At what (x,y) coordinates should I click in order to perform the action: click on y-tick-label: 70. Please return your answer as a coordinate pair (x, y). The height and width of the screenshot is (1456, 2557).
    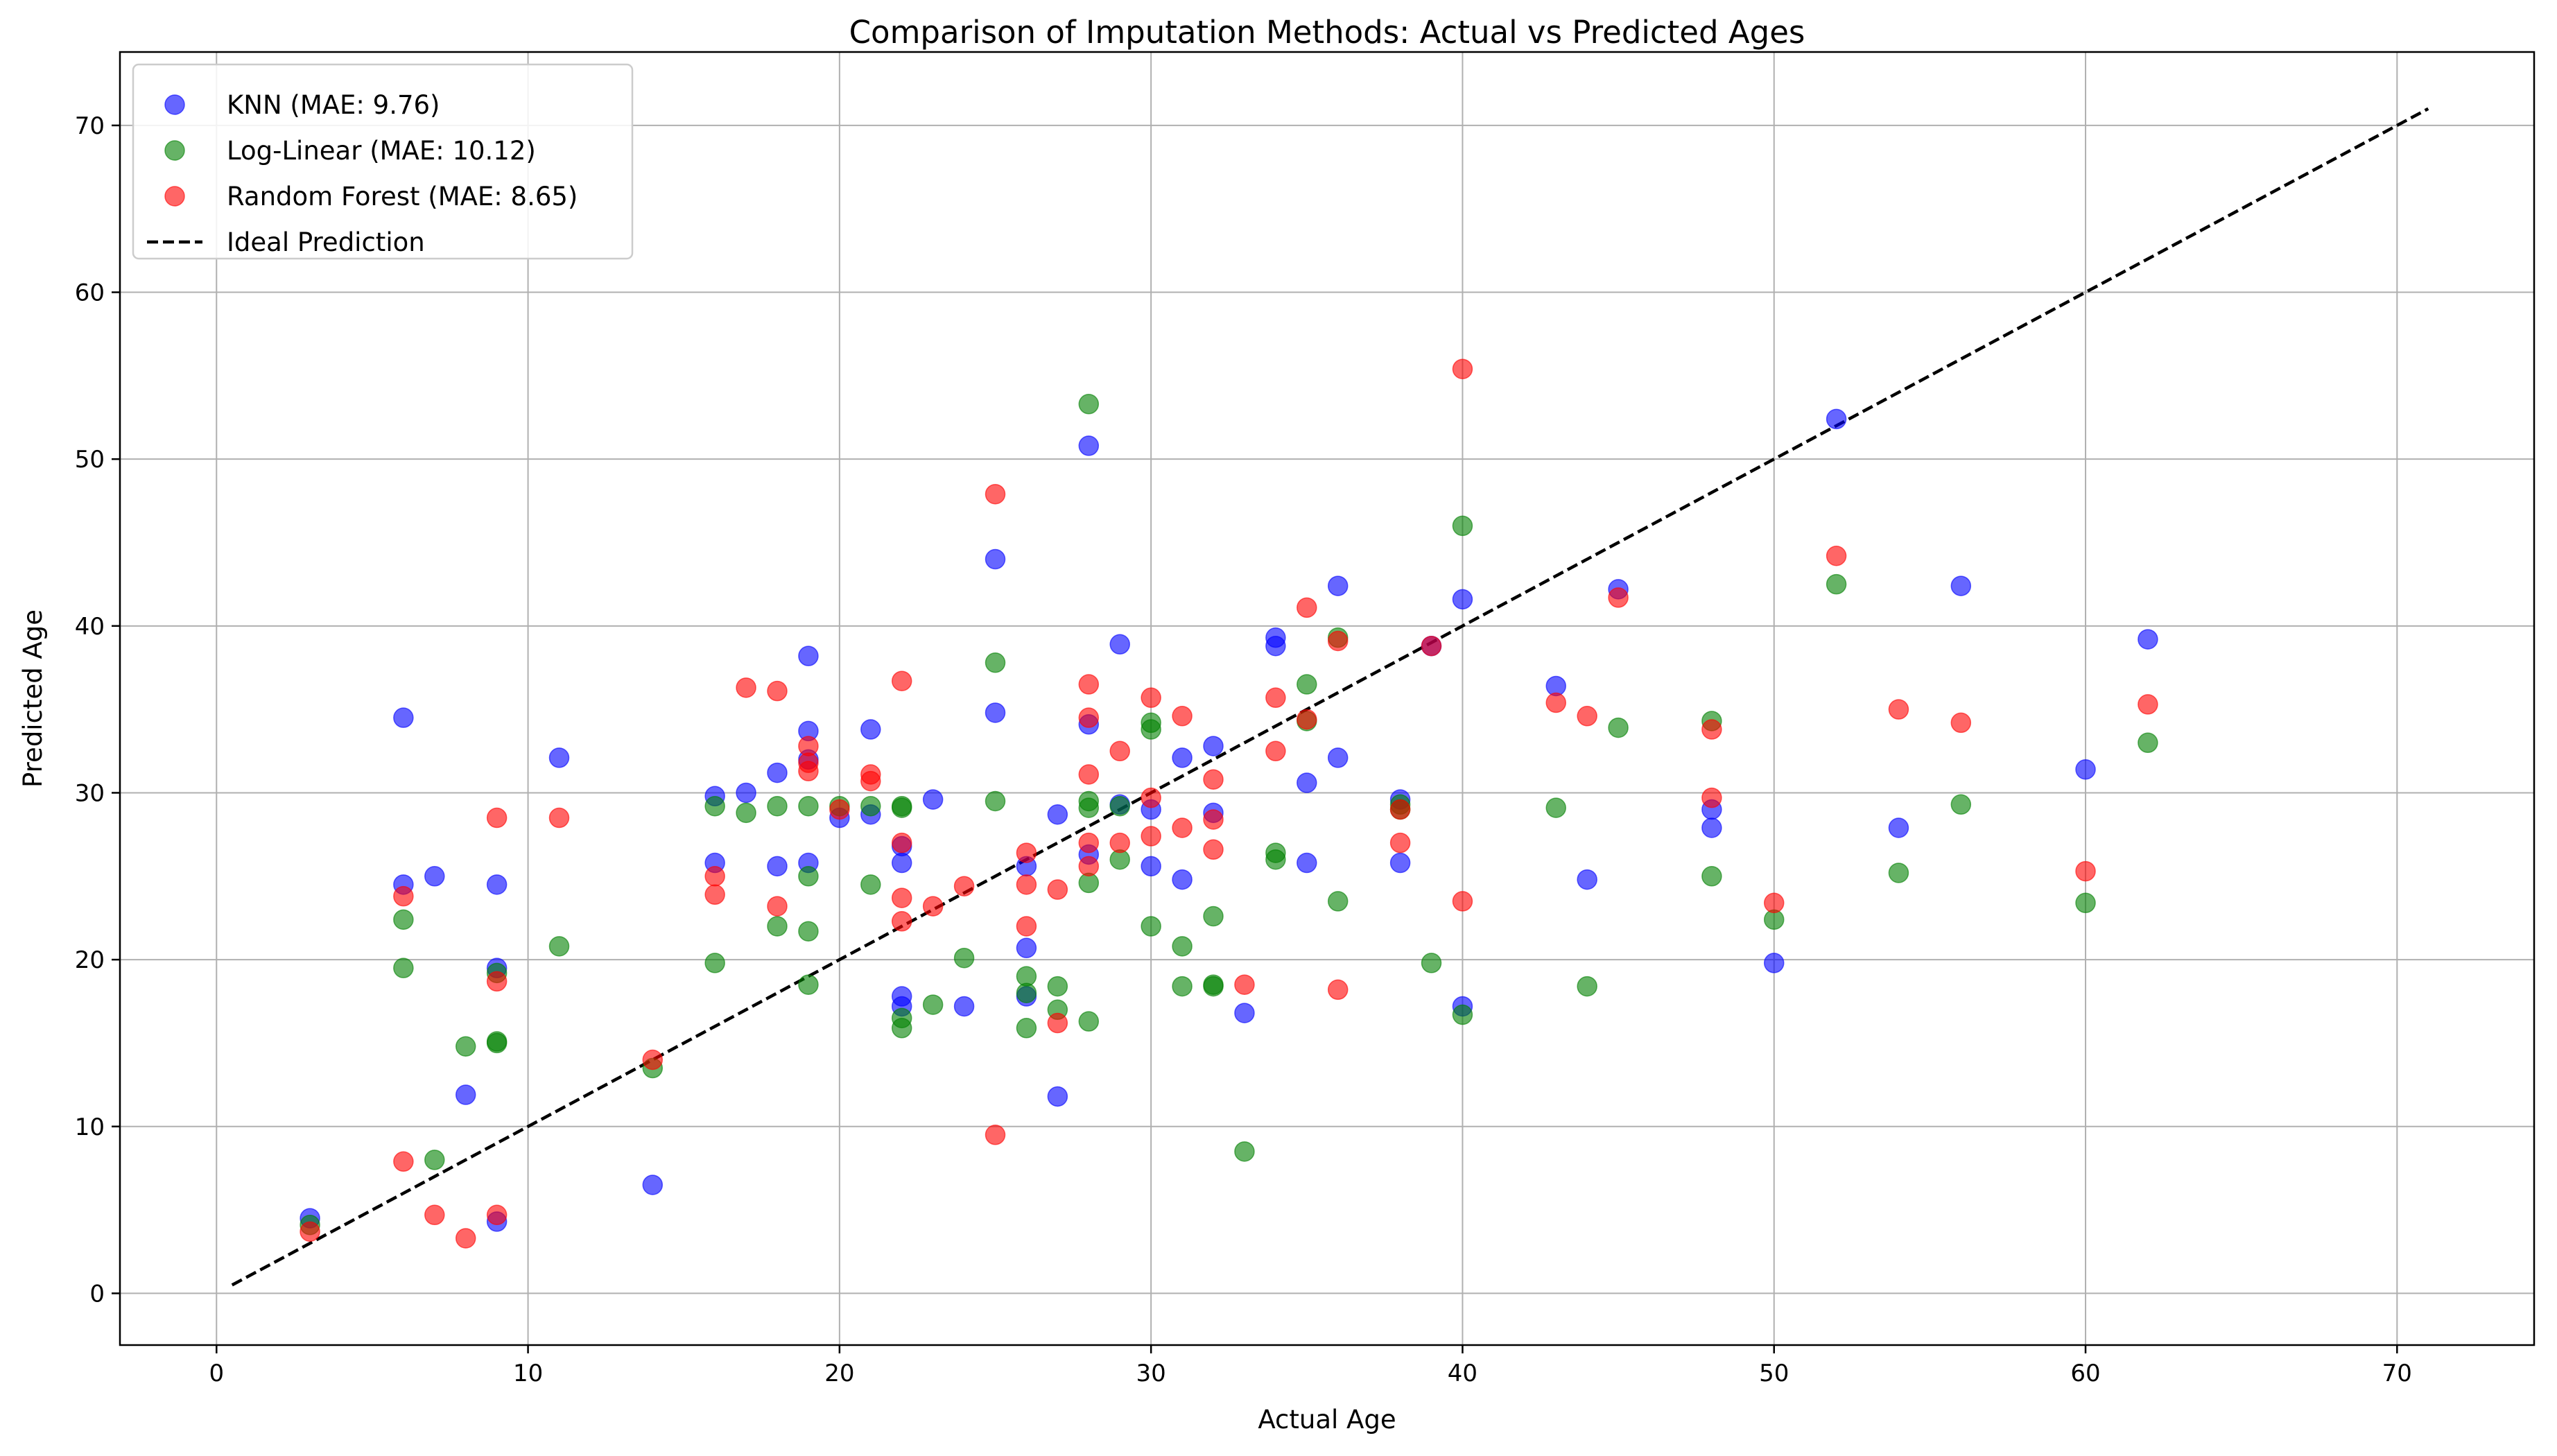
    Looking at the image, I should click on (90, 126).